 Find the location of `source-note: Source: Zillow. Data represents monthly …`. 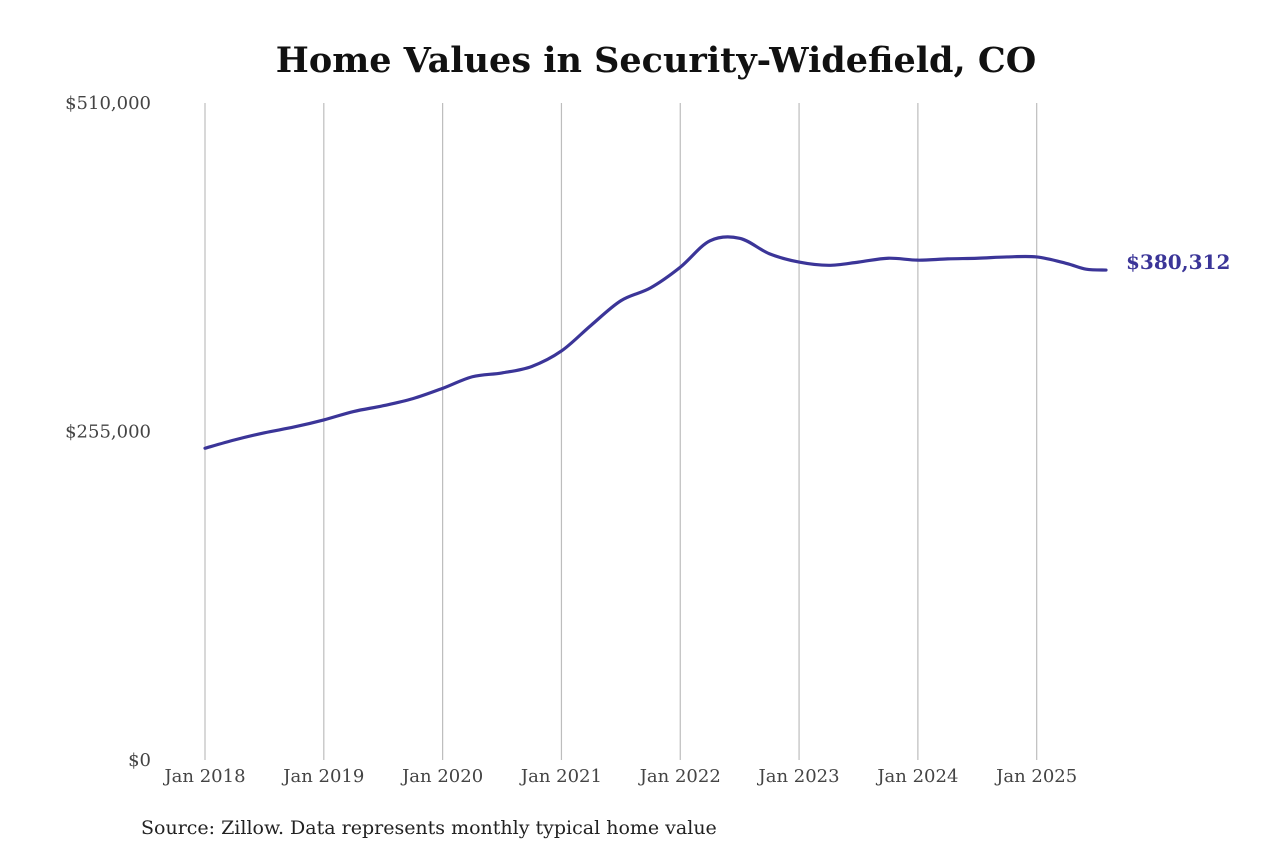

source-note: Source: Zillow. Data represents monthly … is located at coordinates (429, 828).